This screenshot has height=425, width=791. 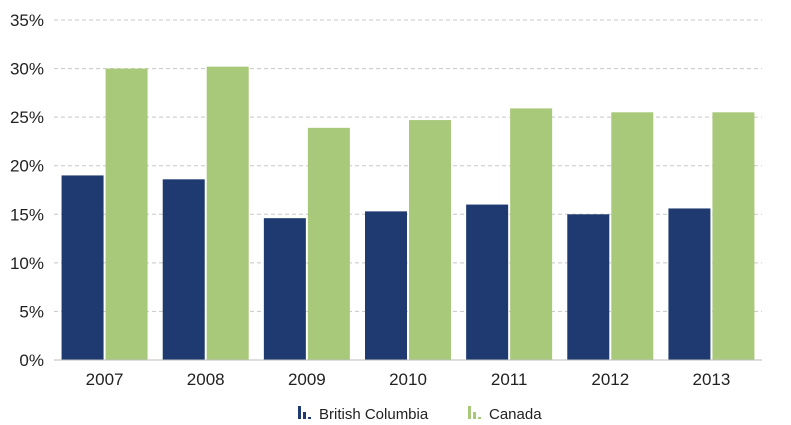 I want to click on bar-british-columbia-2010, so click(x=386, y=285).